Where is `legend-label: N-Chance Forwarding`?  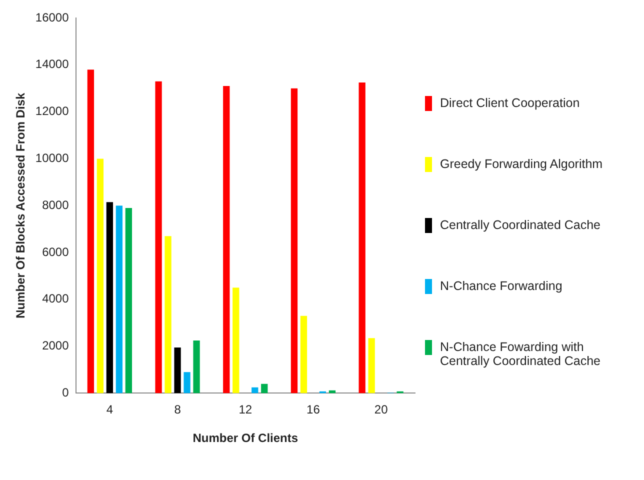 legend-label: N-Chance Forwarding is located at coordinates (501, 286).